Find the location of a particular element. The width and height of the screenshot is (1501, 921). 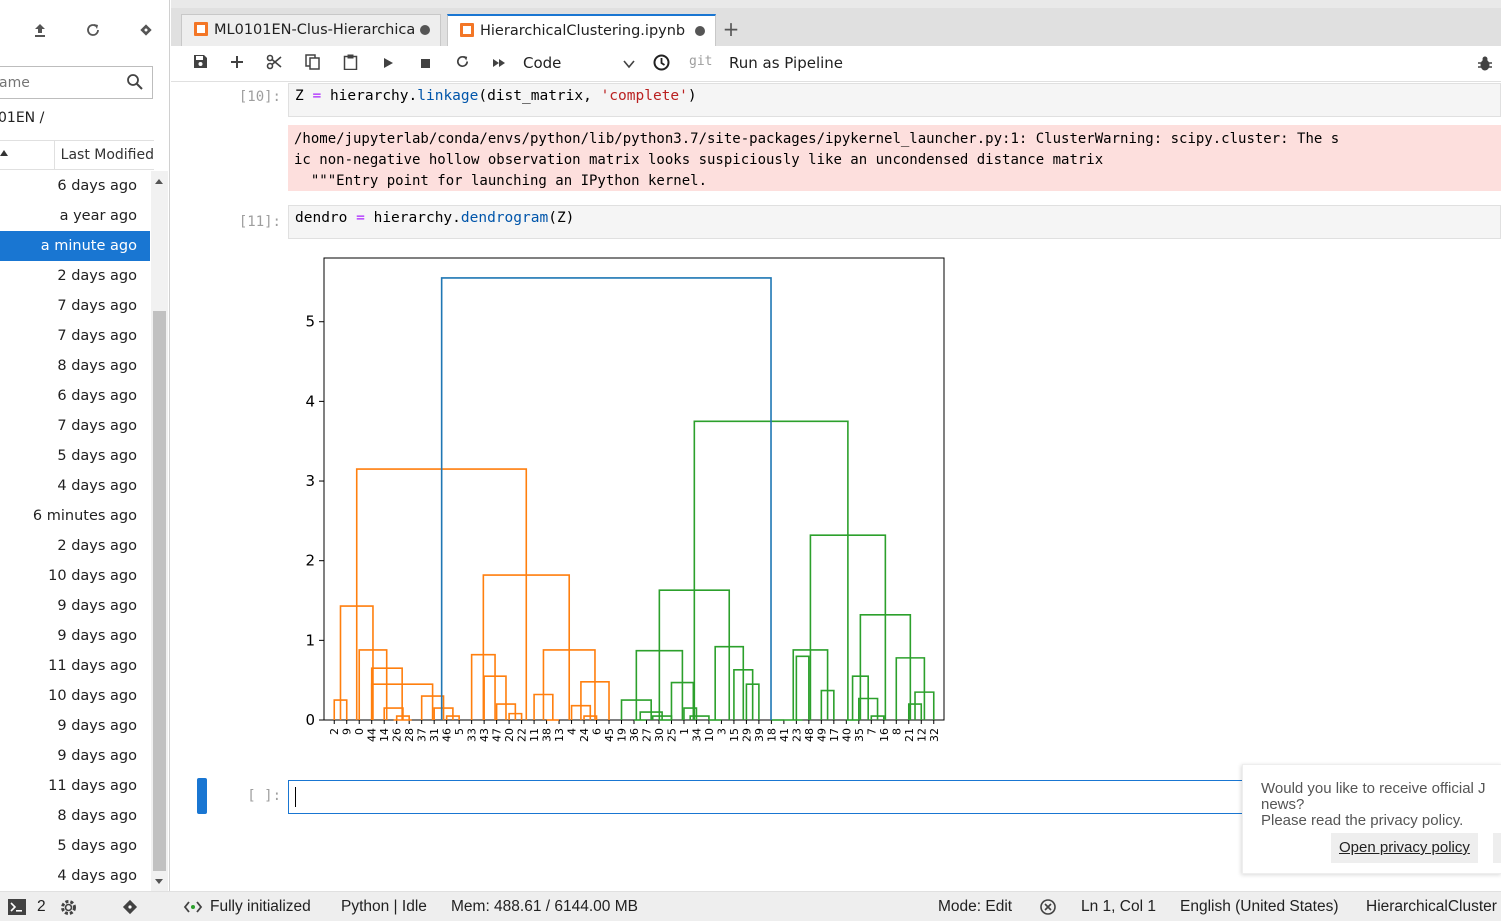

git-icon is located at coordinates (130, 909).